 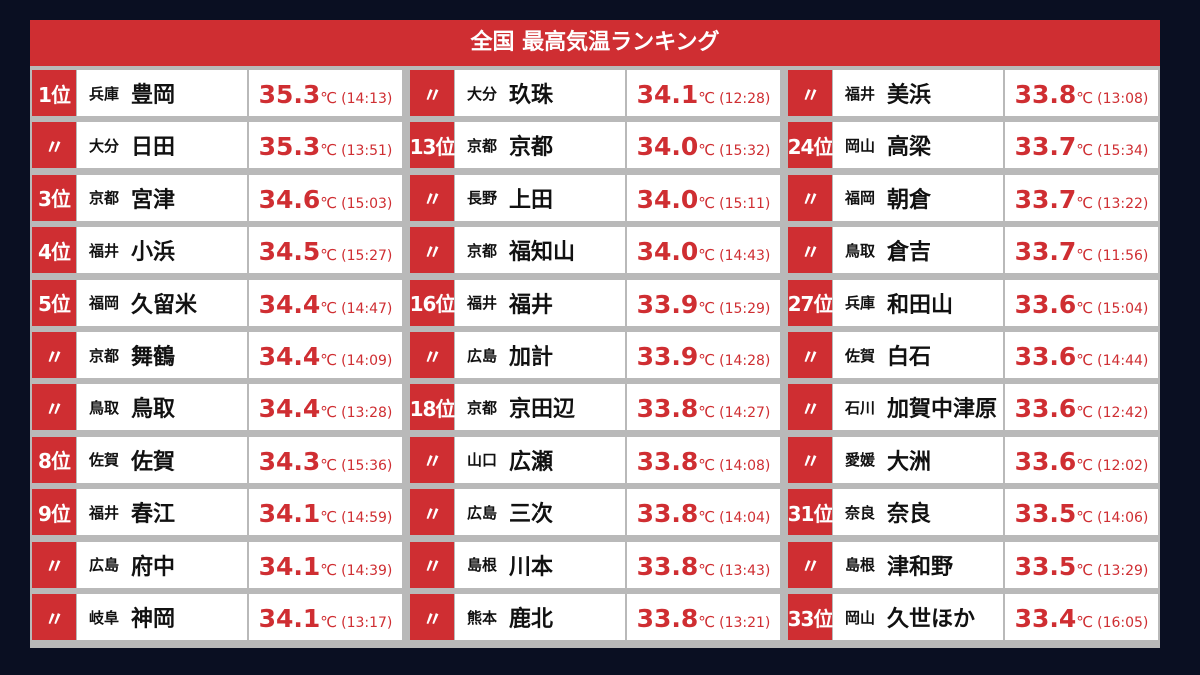 I want to click on time: (15:27), so click(x=367, y=256).